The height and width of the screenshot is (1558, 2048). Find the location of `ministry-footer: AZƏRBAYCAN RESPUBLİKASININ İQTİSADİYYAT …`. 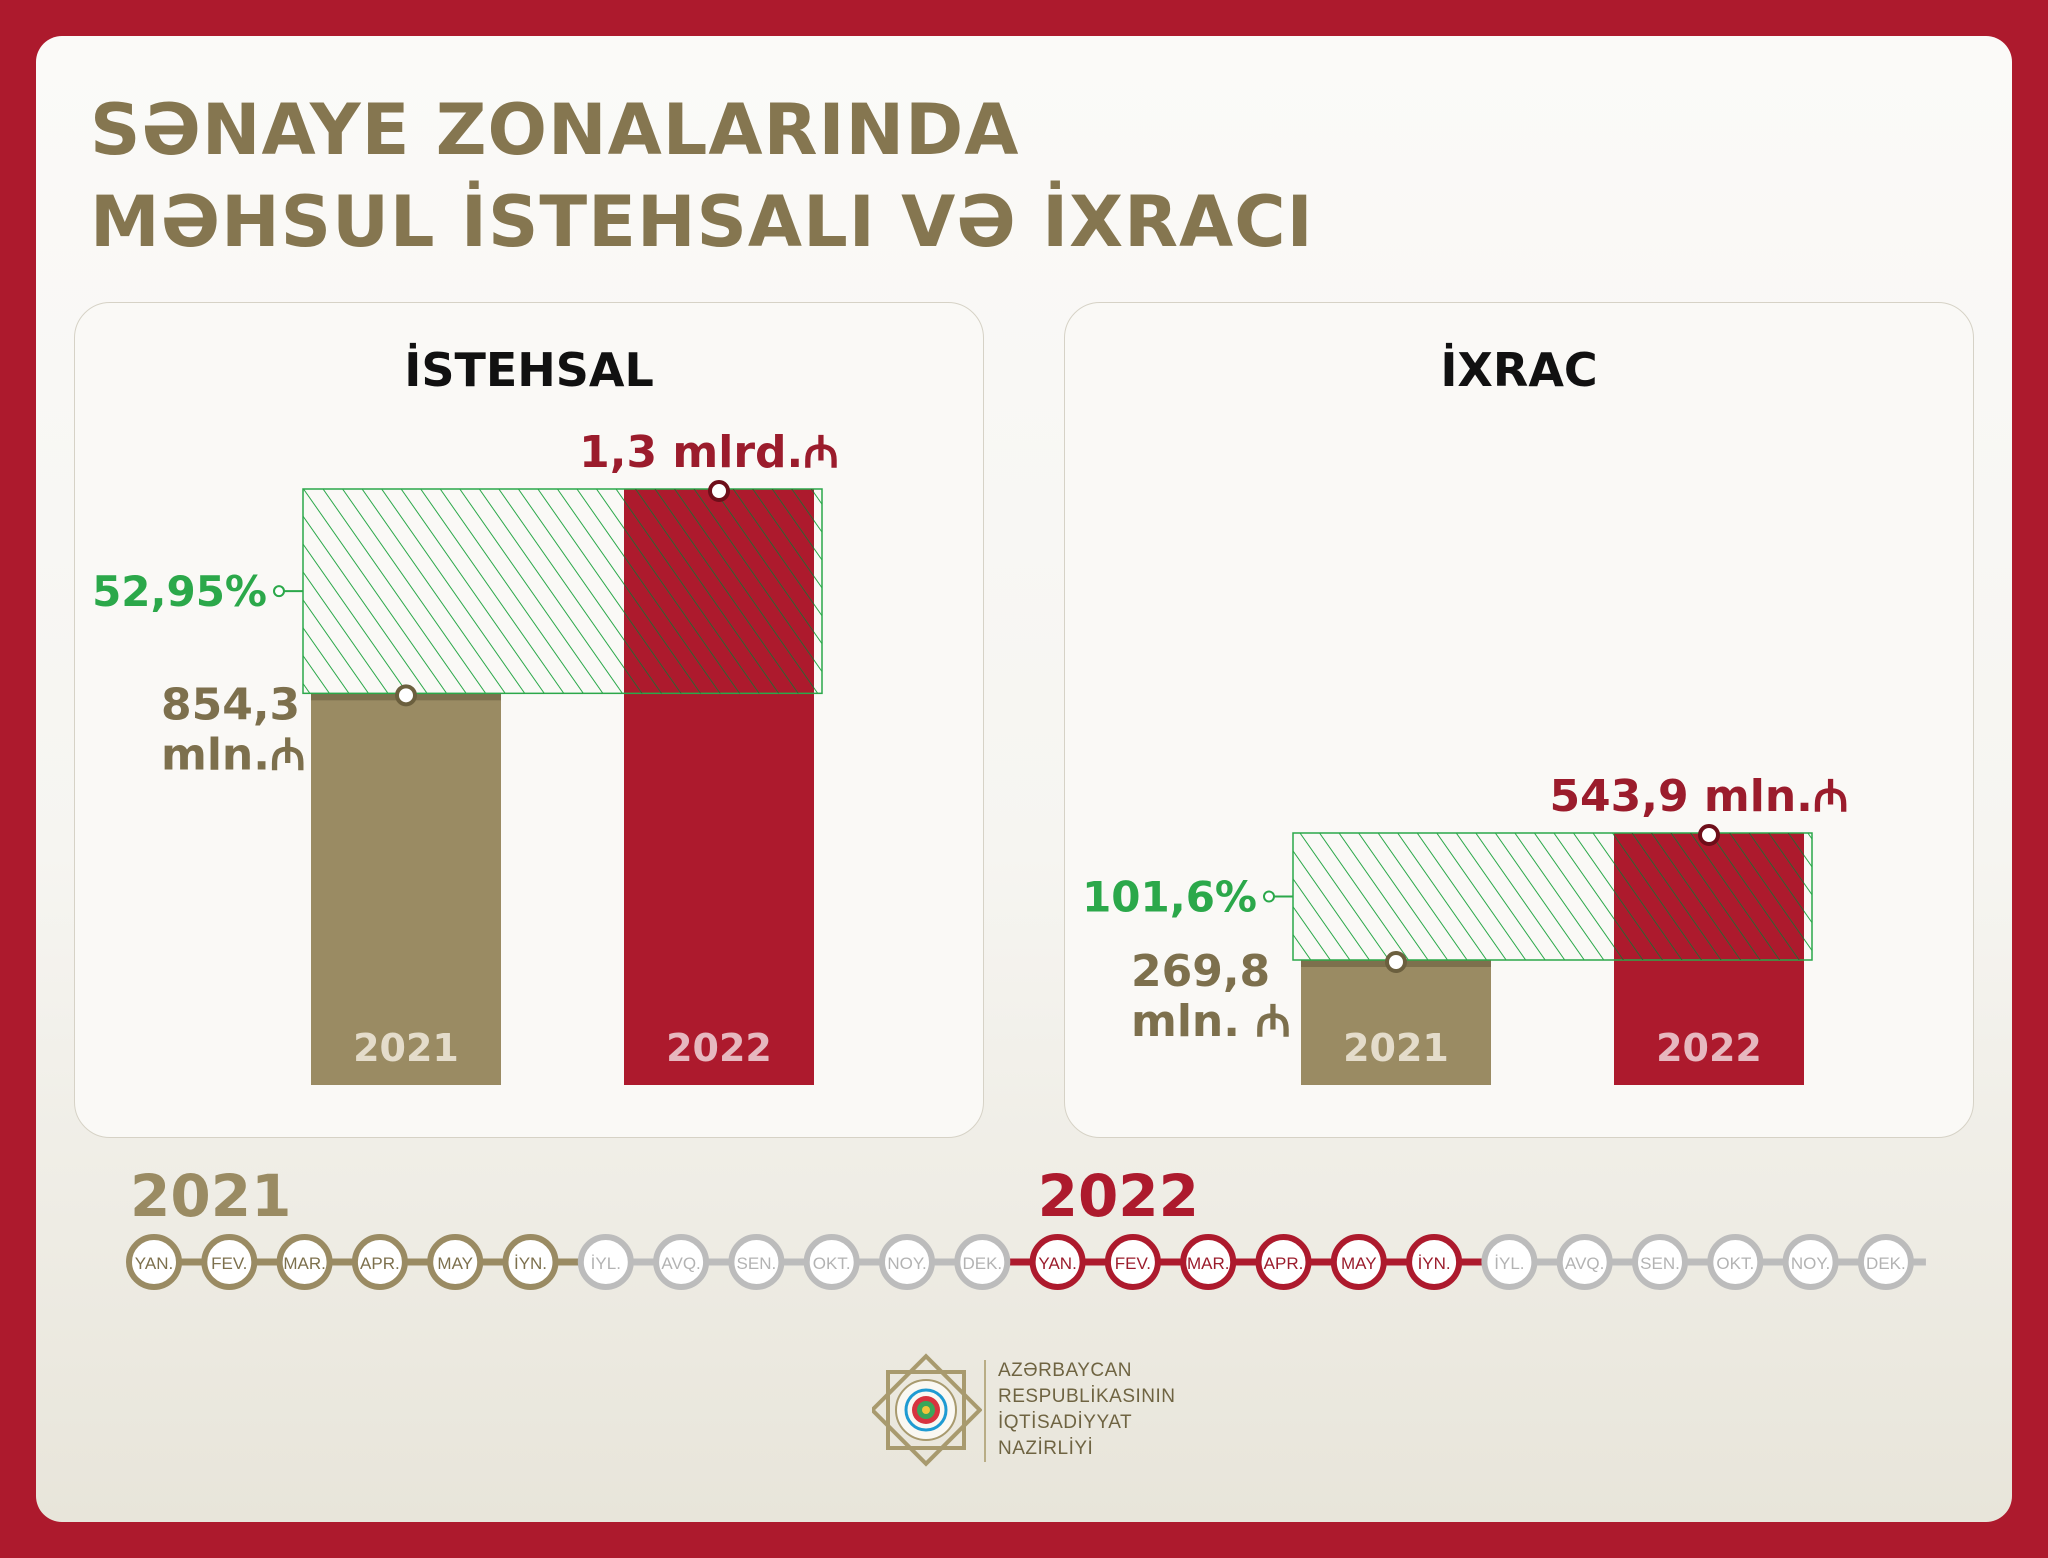

ministry-footer: AZƏRBAYCAN RESPUBLİKASININ İQTİSADİYYAT … is located at coordinates (1032, 1411).